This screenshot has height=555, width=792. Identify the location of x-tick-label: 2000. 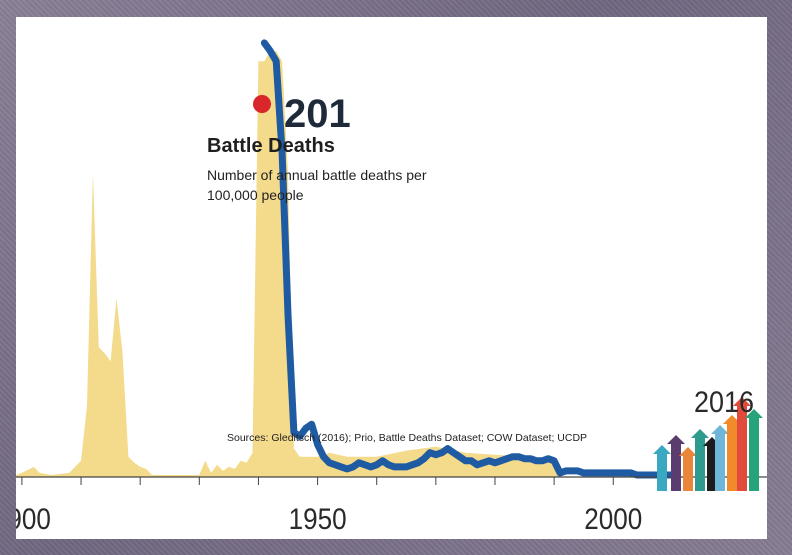
(613, 519).